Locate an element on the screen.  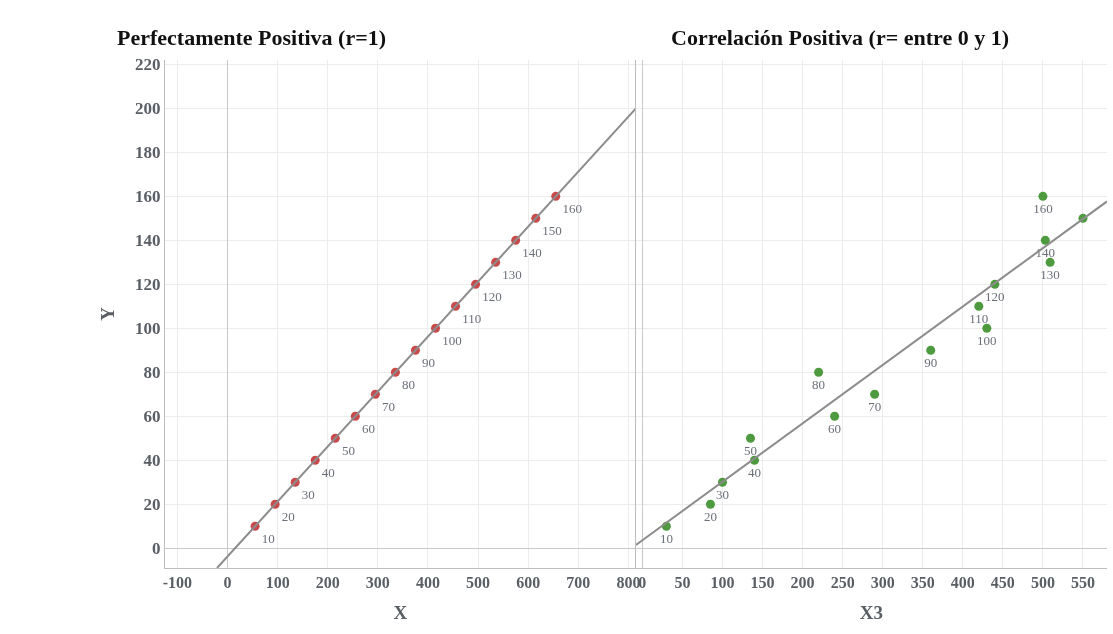
chart-title: Perfectamente Positiva (r=1) is located at coordinates (252, 37).